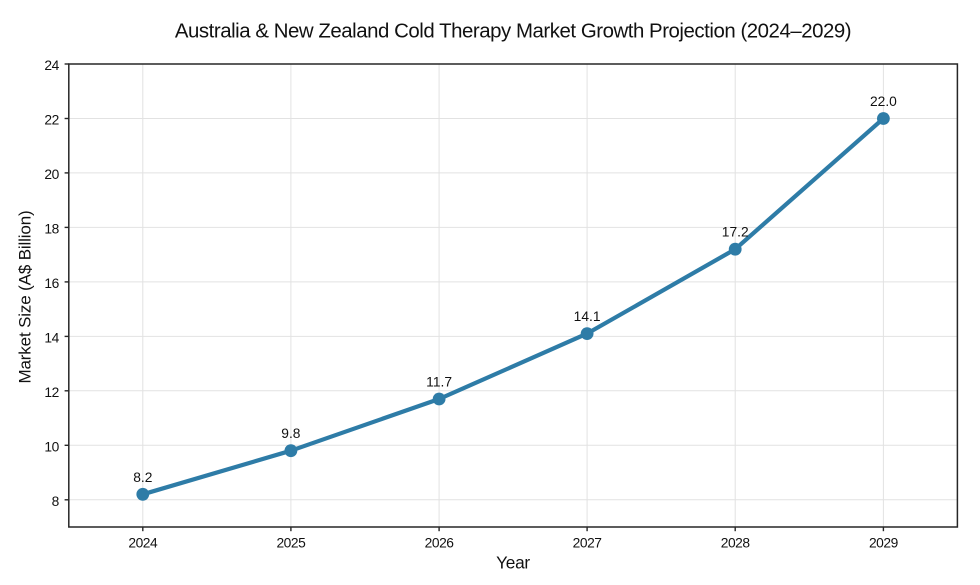 The height and width of the screenshot is (585, 980). What do you see at coordinates (439, 382) in the screenshot?
I see `svg-text: 11.7` at bounding box center [439, 382].